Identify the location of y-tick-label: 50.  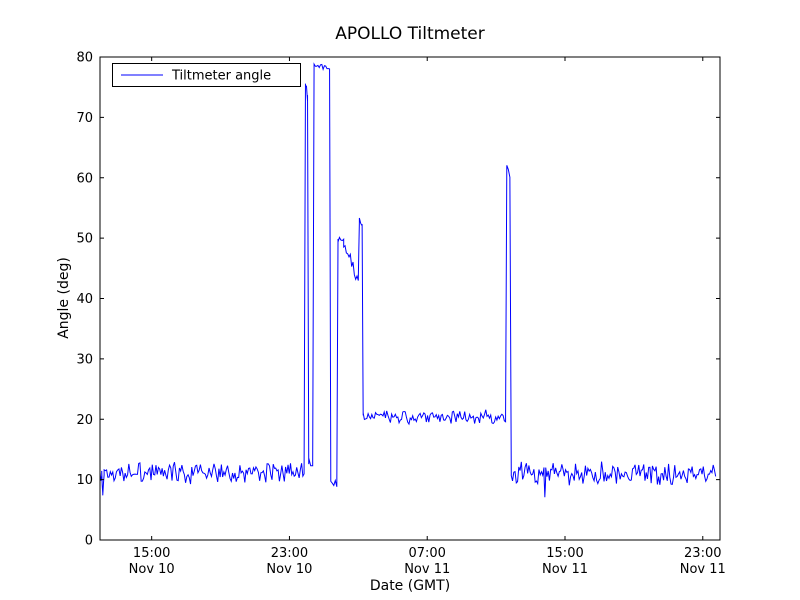
(84, 239).